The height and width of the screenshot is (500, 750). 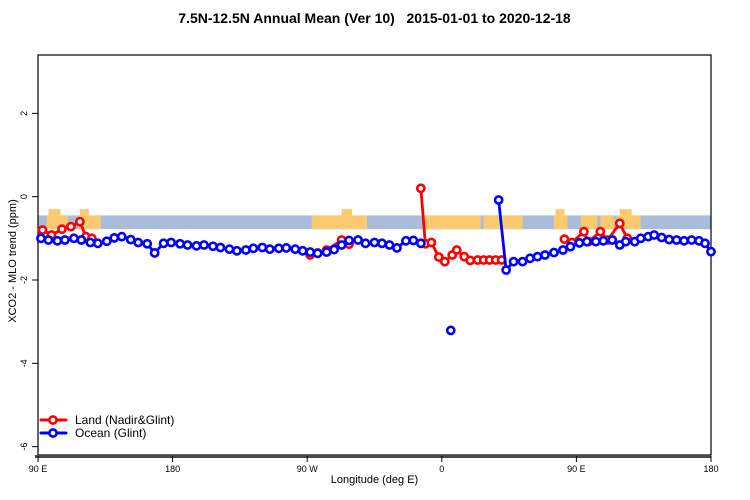 I want to click on legend-label: Land (Nadir&Glint), so click(x=124, y=420).